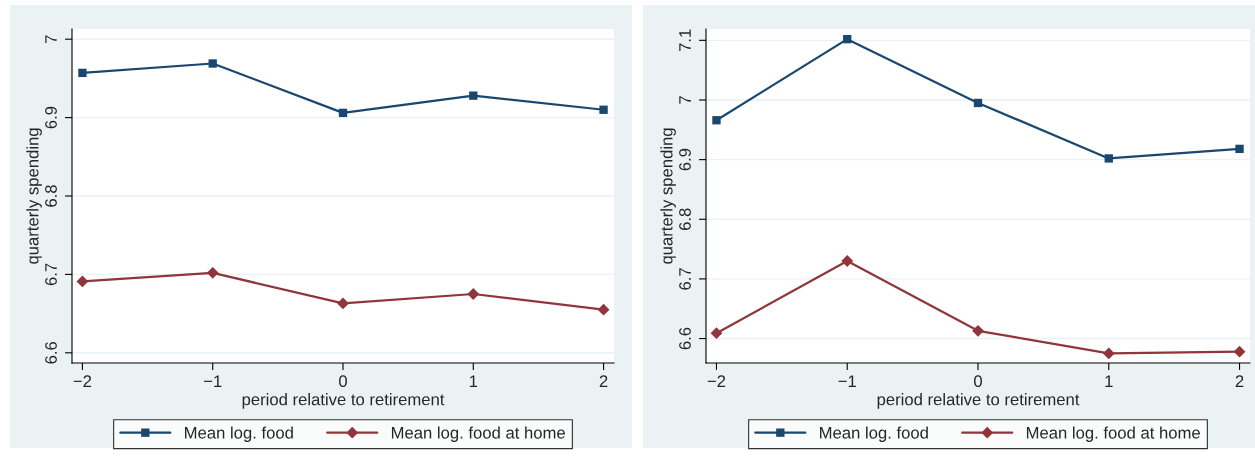 This screenshot has height=460, width=1255. Describe the element at coordinates (685, 40) in the screenshot. I see `y-tick-label: 7.1` at that location.